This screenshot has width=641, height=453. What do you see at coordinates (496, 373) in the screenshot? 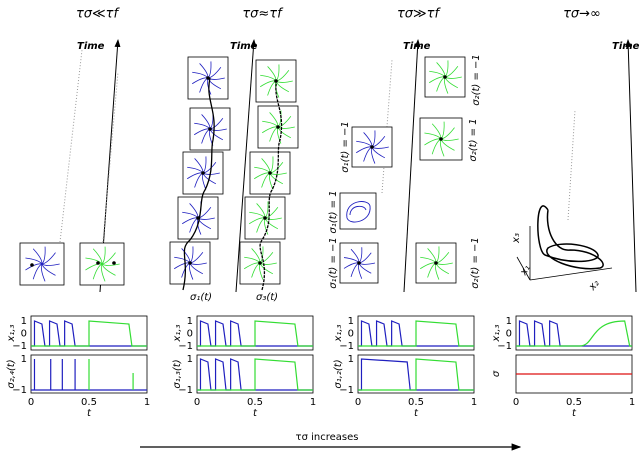
I see `y-axis-label: σ` at bounding box center [496, 373].